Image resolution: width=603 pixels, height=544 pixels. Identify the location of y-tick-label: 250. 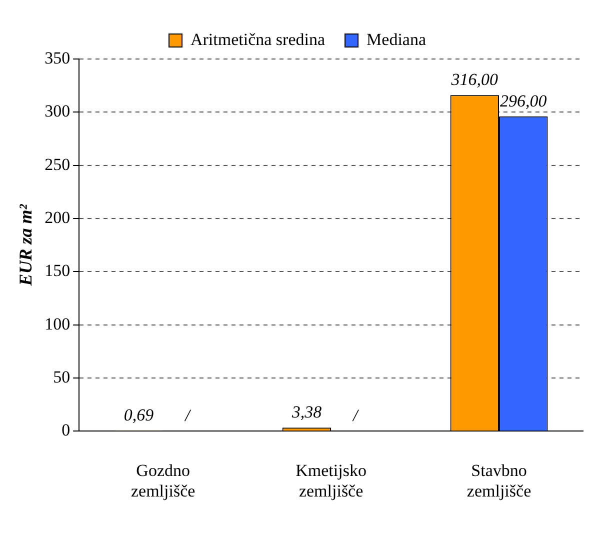
(57, 164).